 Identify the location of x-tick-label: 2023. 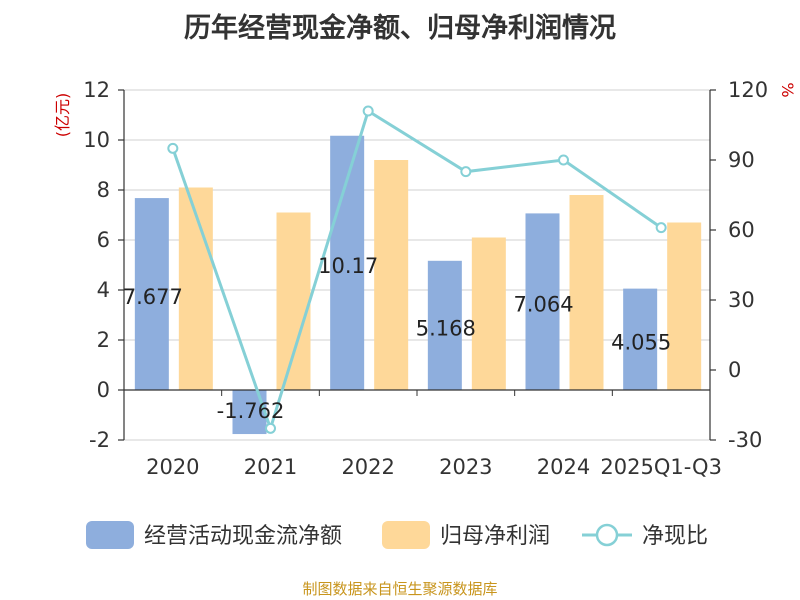
(465, 467).